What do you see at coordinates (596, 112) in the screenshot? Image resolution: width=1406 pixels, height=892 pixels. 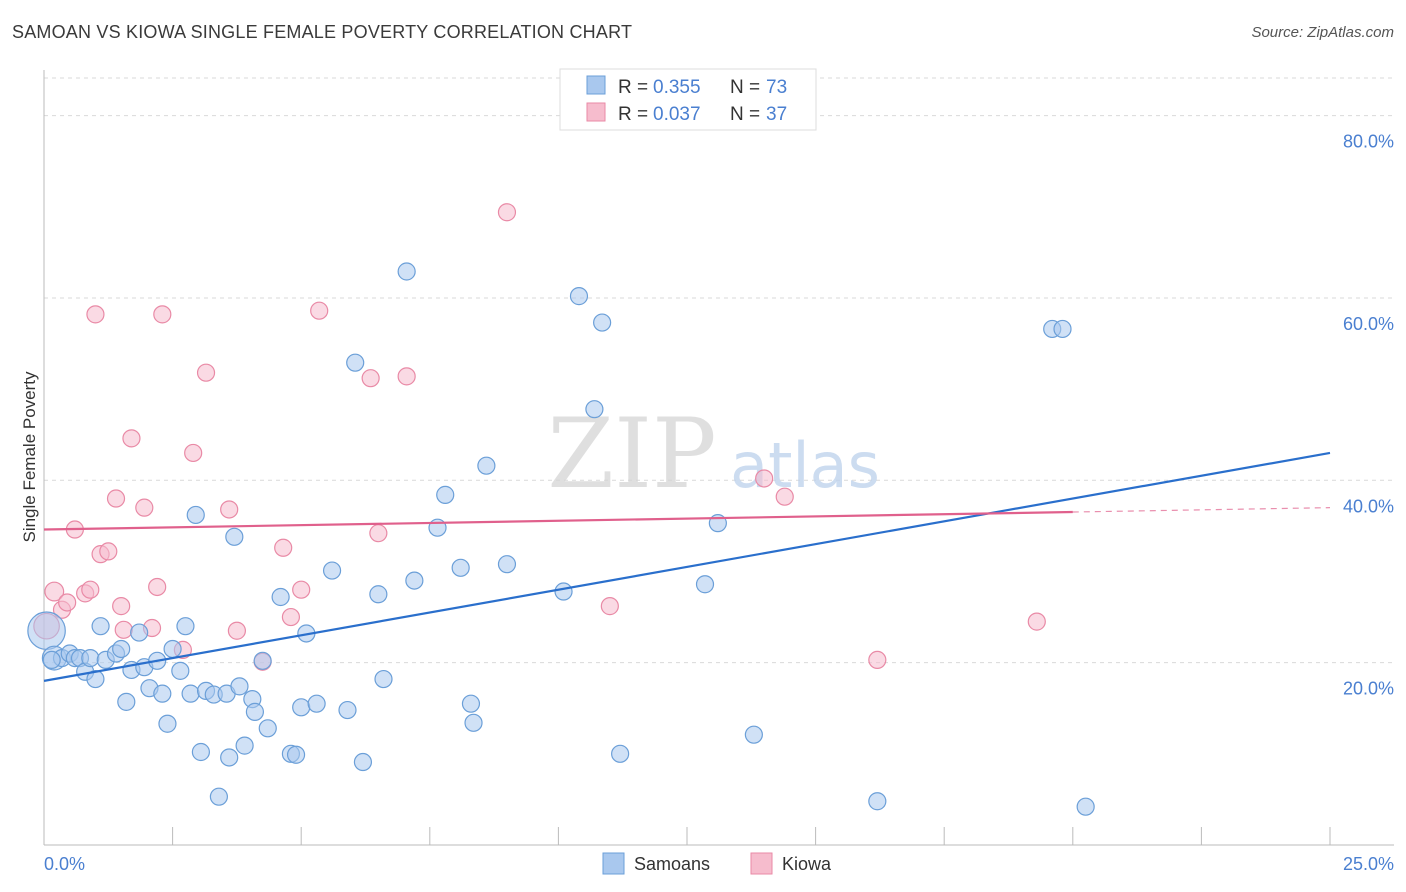 I see `stats-swatch-kiowa` at bounding box center [596, 112].